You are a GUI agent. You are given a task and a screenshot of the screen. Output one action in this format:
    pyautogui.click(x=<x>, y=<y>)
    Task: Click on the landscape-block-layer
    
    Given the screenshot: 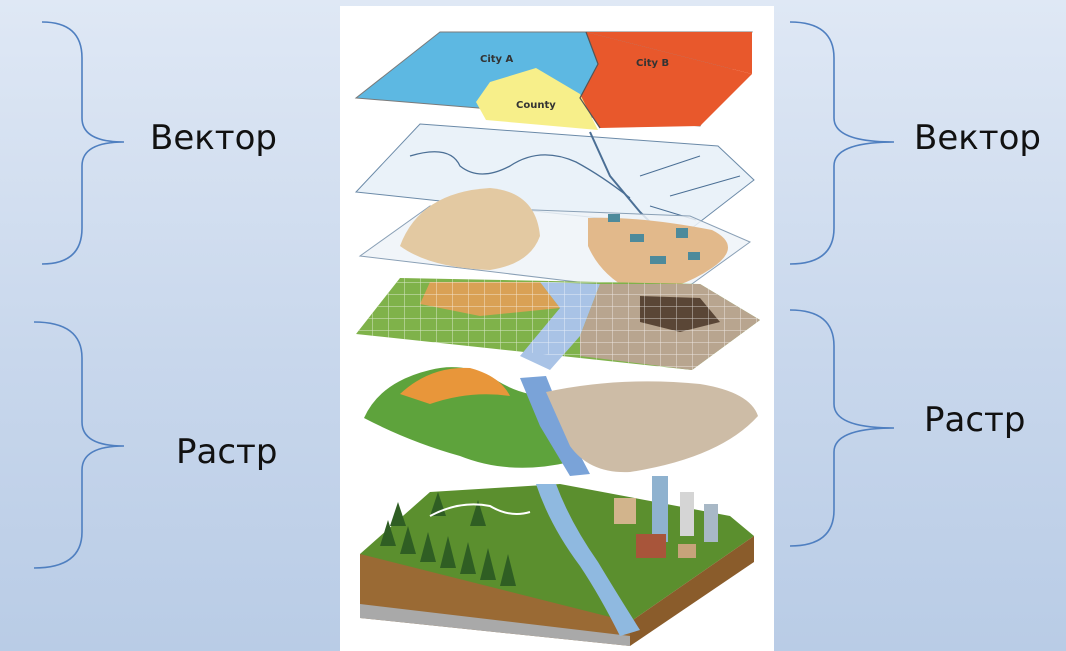 What is the action you would take?
    pyautogui.click(x=557, y=561)
    